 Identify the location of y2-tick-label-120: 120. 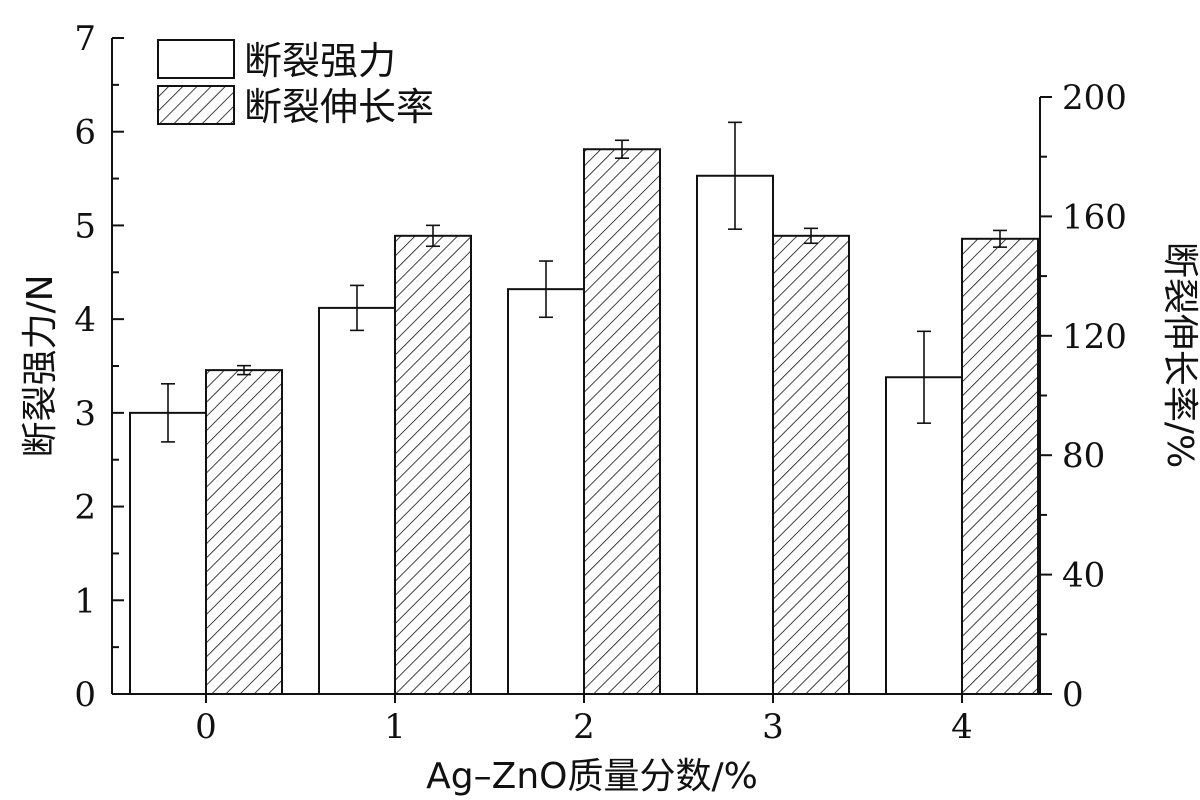
(1094, 337).